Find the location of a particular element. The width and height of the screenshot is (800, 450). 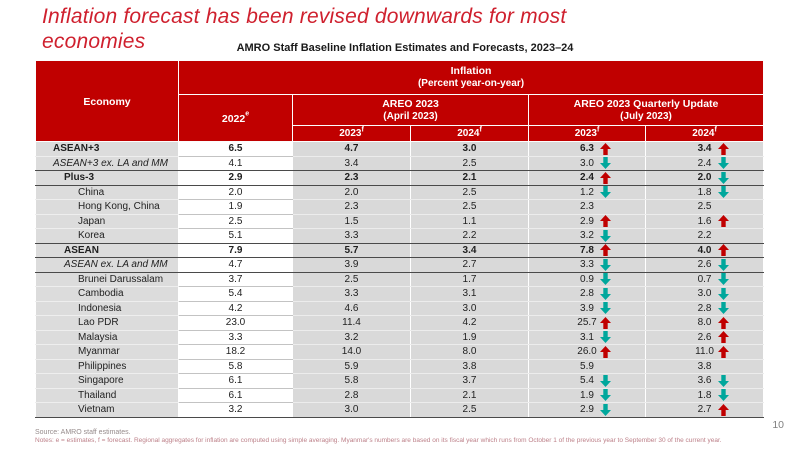

value-text: 4.6 is located at coordinates (351, 308).